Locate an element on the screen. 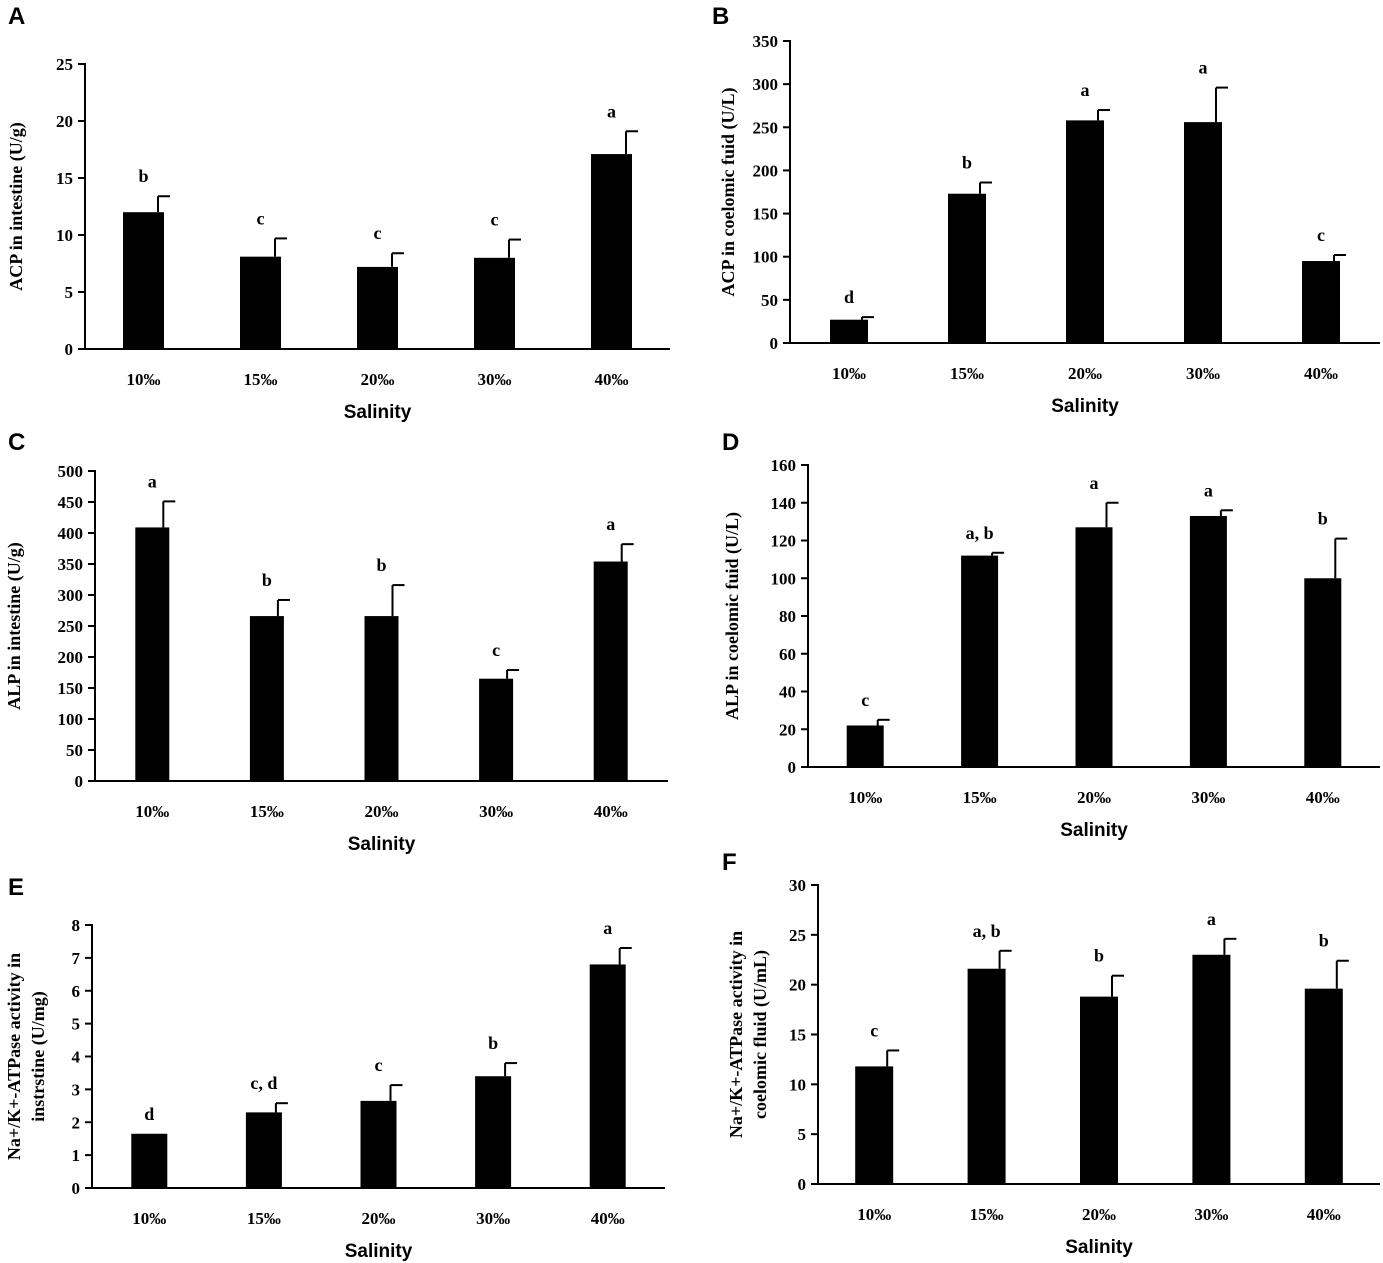 The width and height of the screenshot is (1383, 1263). sig-label-b-2: a is located at coordinates (1085, 90).